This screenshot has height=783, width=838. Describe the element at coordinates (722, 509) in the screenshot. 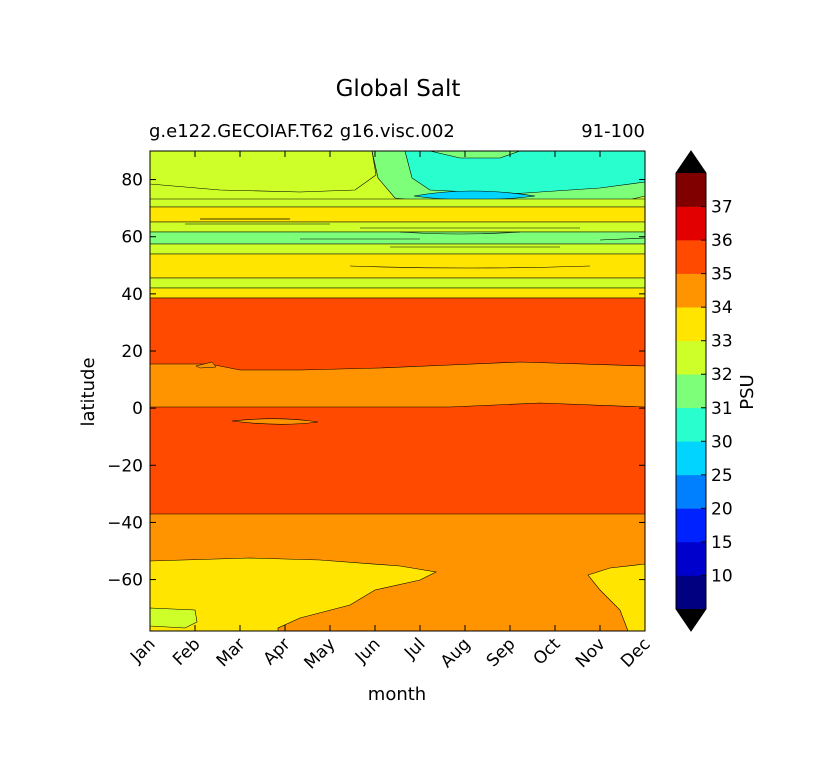

I see `colorbar-tick-label: 20` at that location.